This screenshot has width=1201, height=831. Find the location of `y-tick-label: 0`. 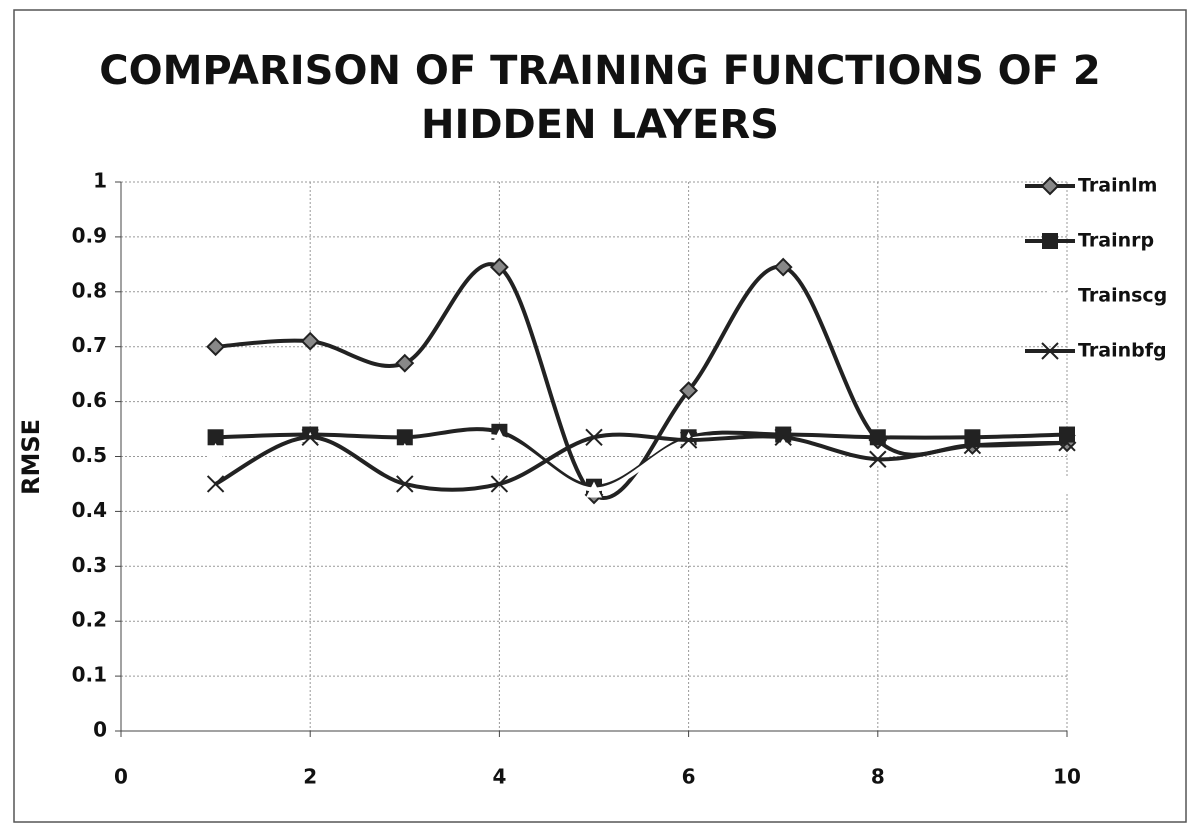

y-tick-label: 0 is located at coordinates (100, 730).